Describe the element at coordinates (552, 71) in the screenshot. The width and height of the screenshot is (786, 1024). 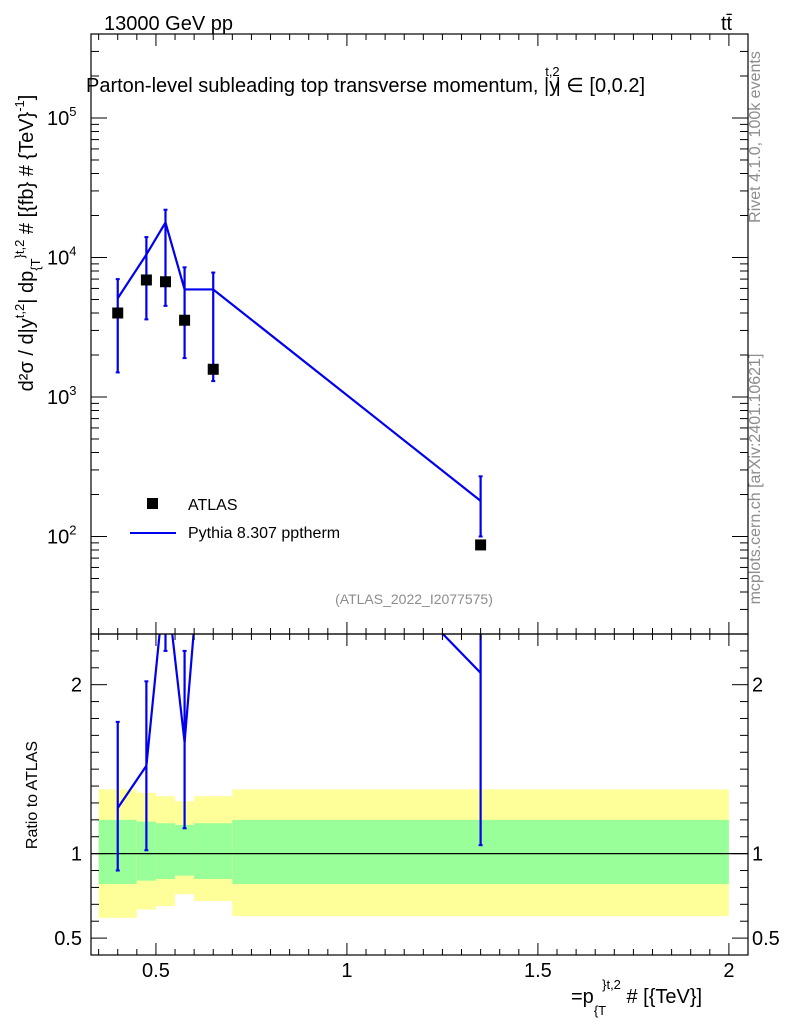
I see `title-sup: t,2` at that location.